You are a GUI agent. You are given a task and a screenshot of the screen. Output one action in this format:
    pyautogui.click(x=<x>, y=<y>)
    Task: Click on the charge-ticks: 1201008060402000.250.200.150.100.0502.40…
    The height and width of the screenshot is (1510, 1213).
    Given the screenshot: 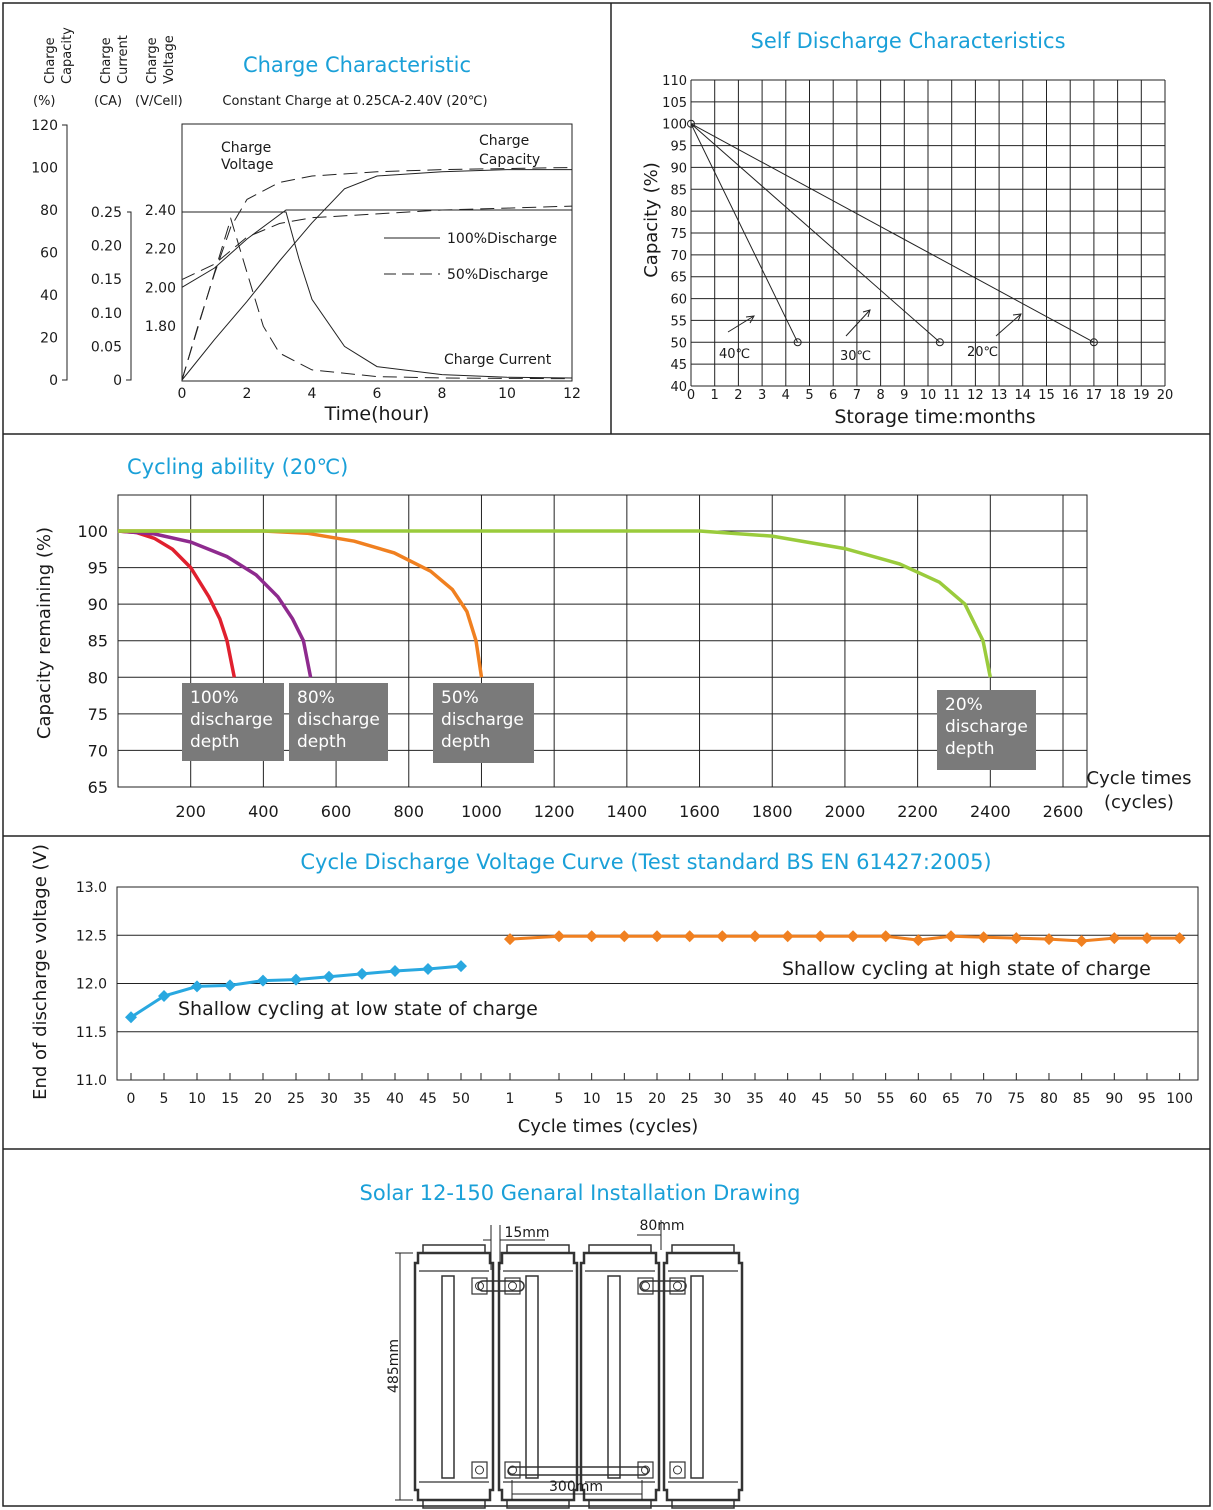 What is the action you would take?
    pyautogui.click(x=306, y=260)
    